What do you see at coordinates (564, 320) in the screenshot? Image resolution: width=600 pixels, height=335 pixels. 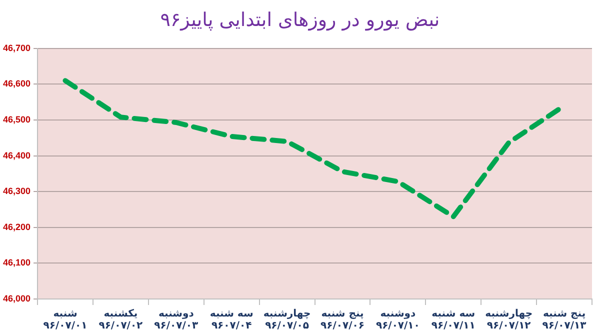 I see `x-tick-label: پنج شنبه ۹۶/۰۷/۱۳` at bounding box center [564, 320].